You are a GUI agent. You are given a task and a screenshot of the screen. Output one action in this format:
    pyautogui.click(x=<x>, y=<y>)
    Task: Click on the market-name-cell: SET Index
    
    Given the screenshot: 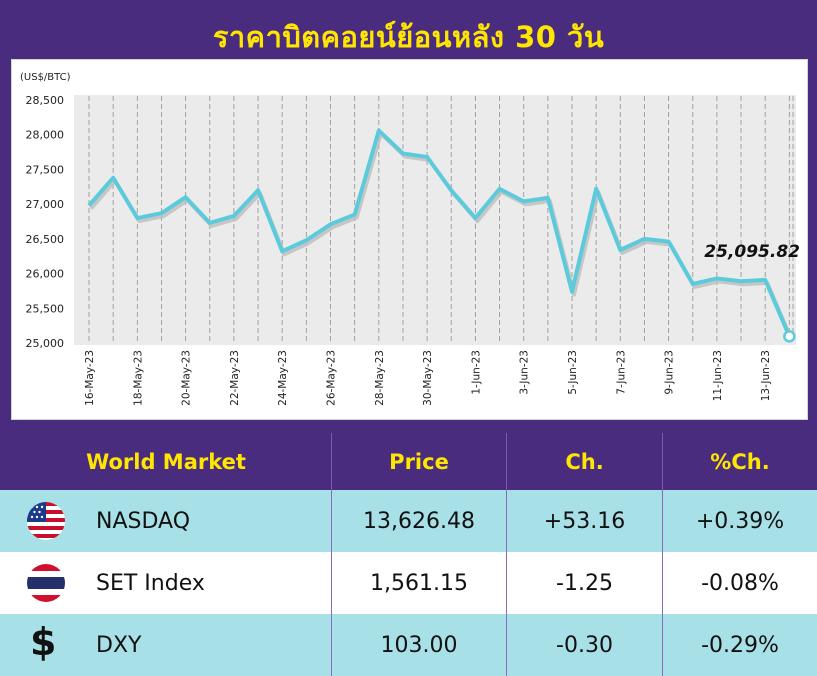 What is the action you would take?
    pyautogui.click(x=166, y=583)
    